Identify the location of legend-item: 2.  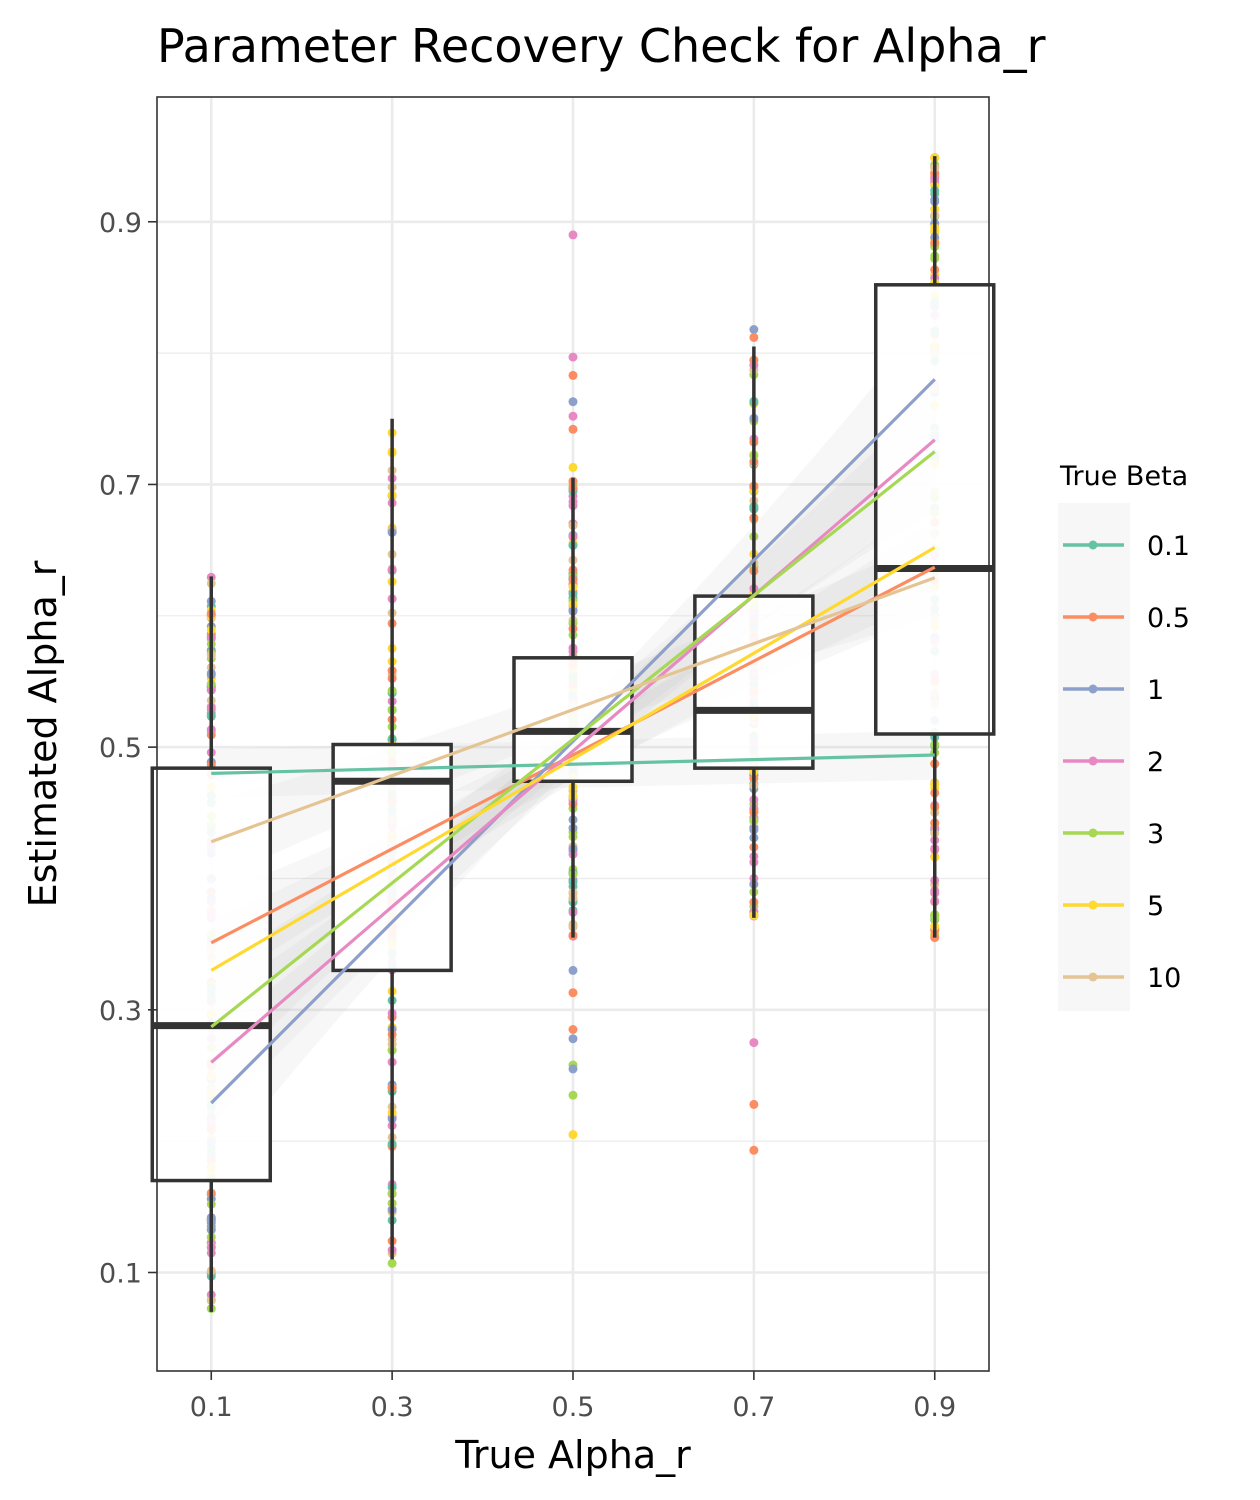
(1113, 762).